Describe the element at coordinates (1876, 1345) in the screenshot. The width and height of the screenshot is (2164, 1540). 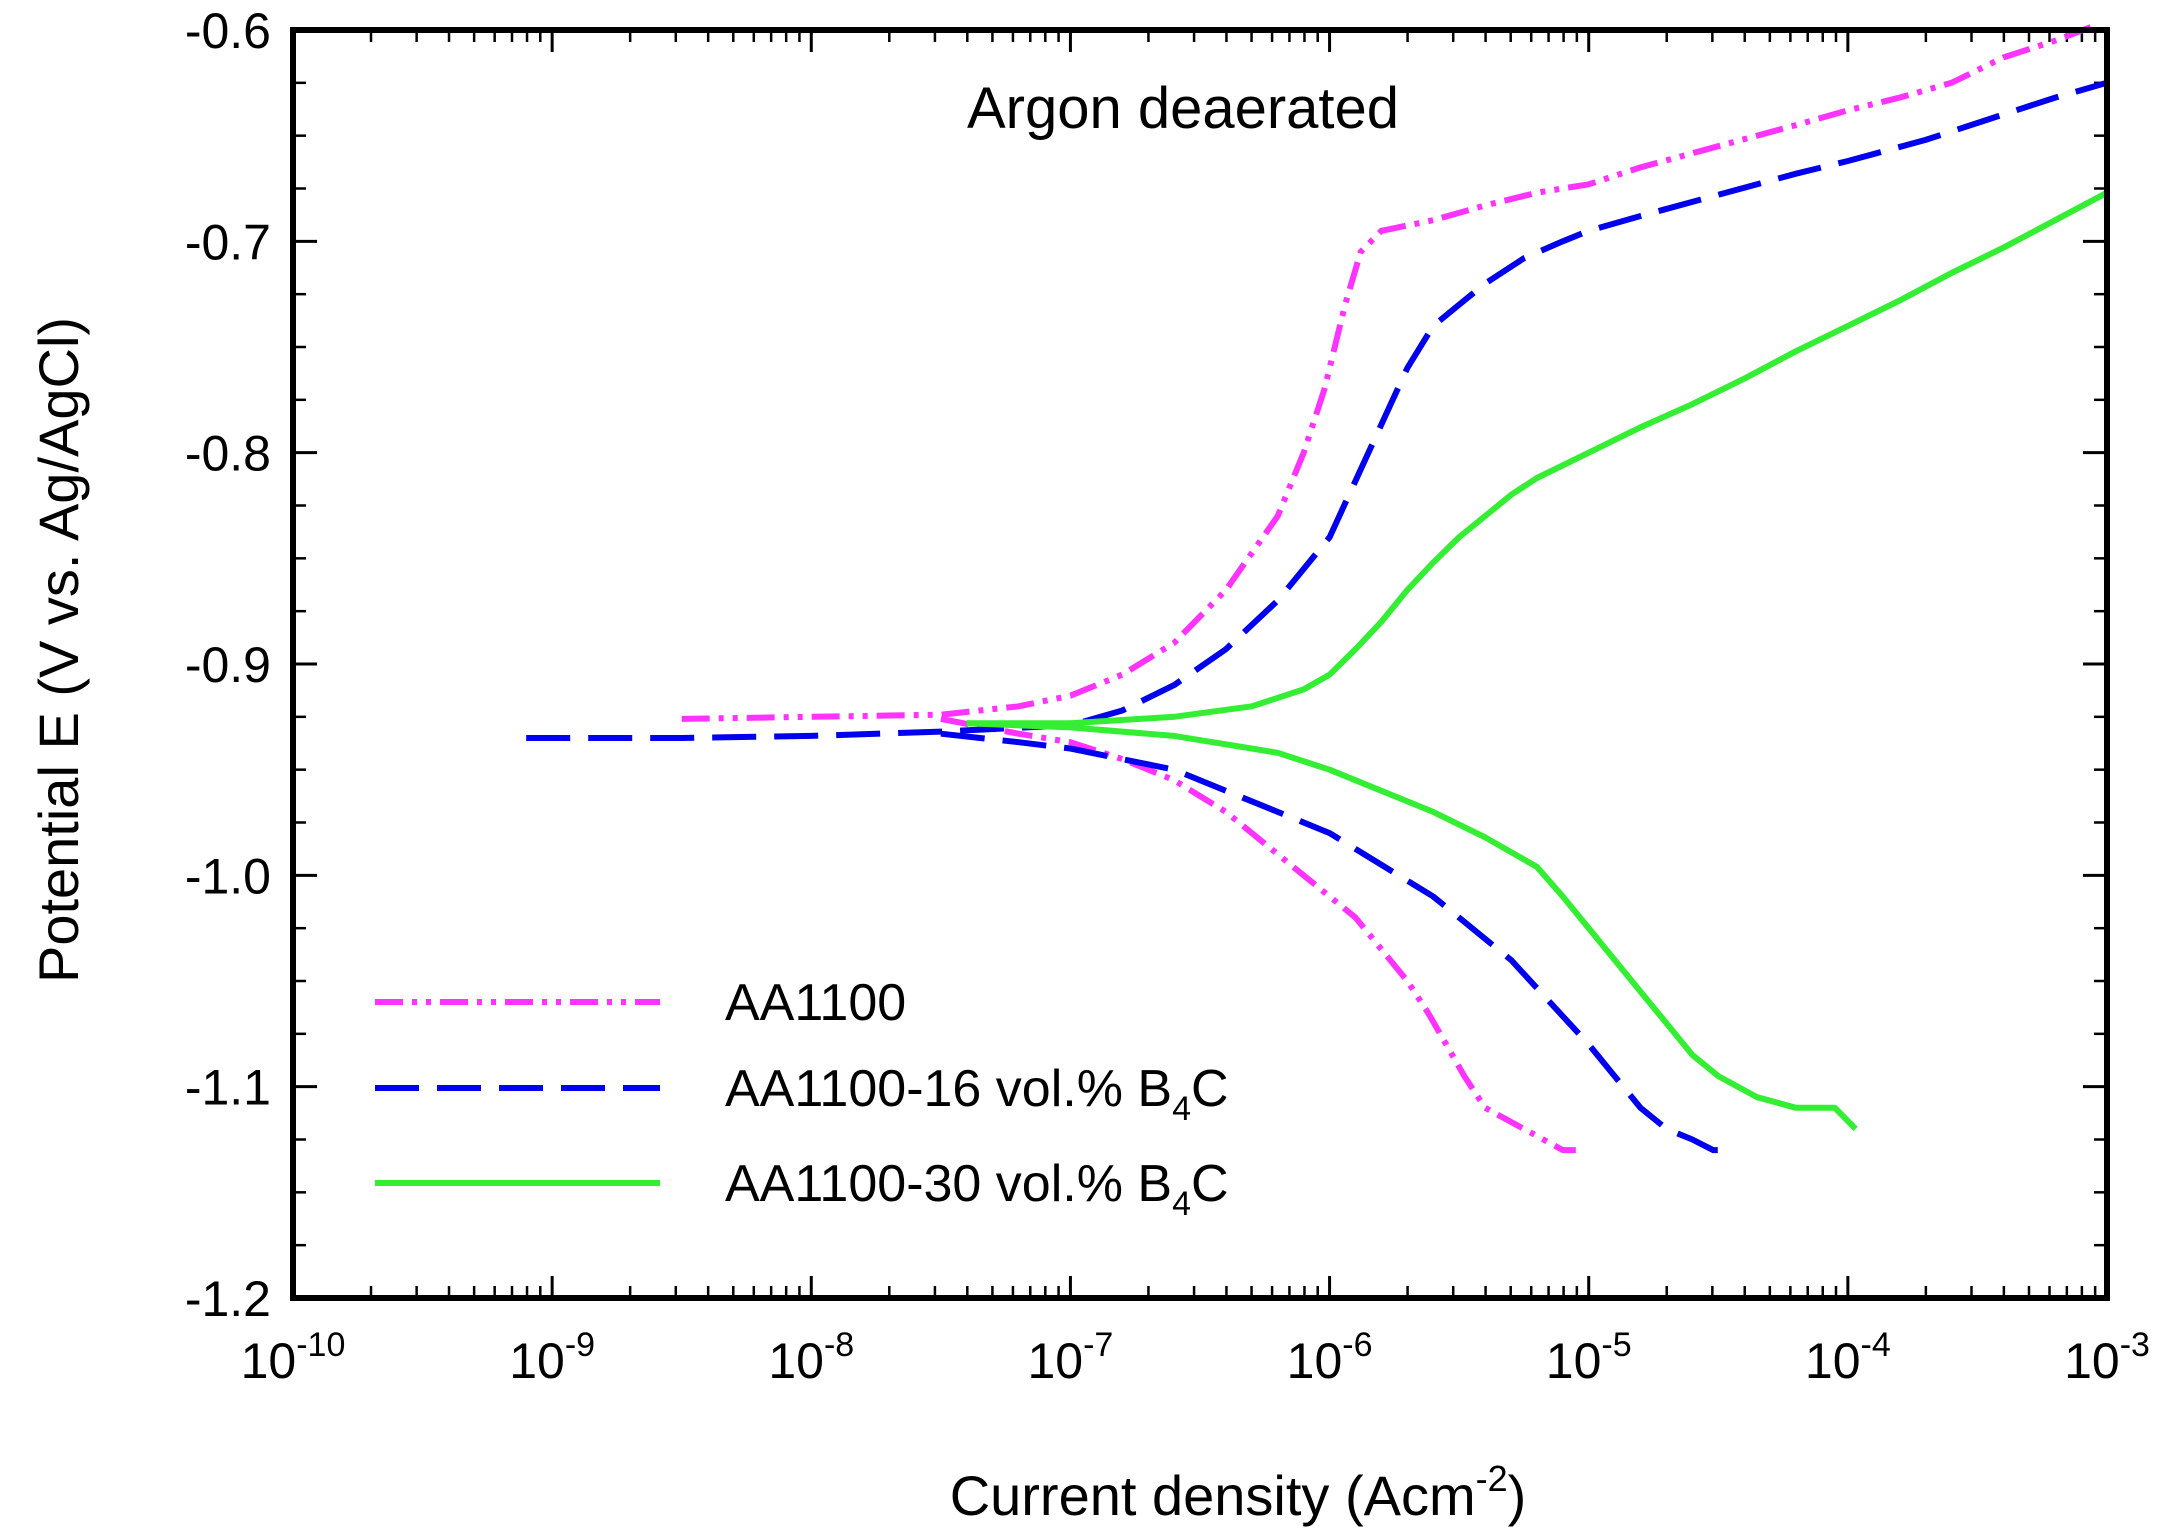
I see `x-tick-exponent: -4` at that location.